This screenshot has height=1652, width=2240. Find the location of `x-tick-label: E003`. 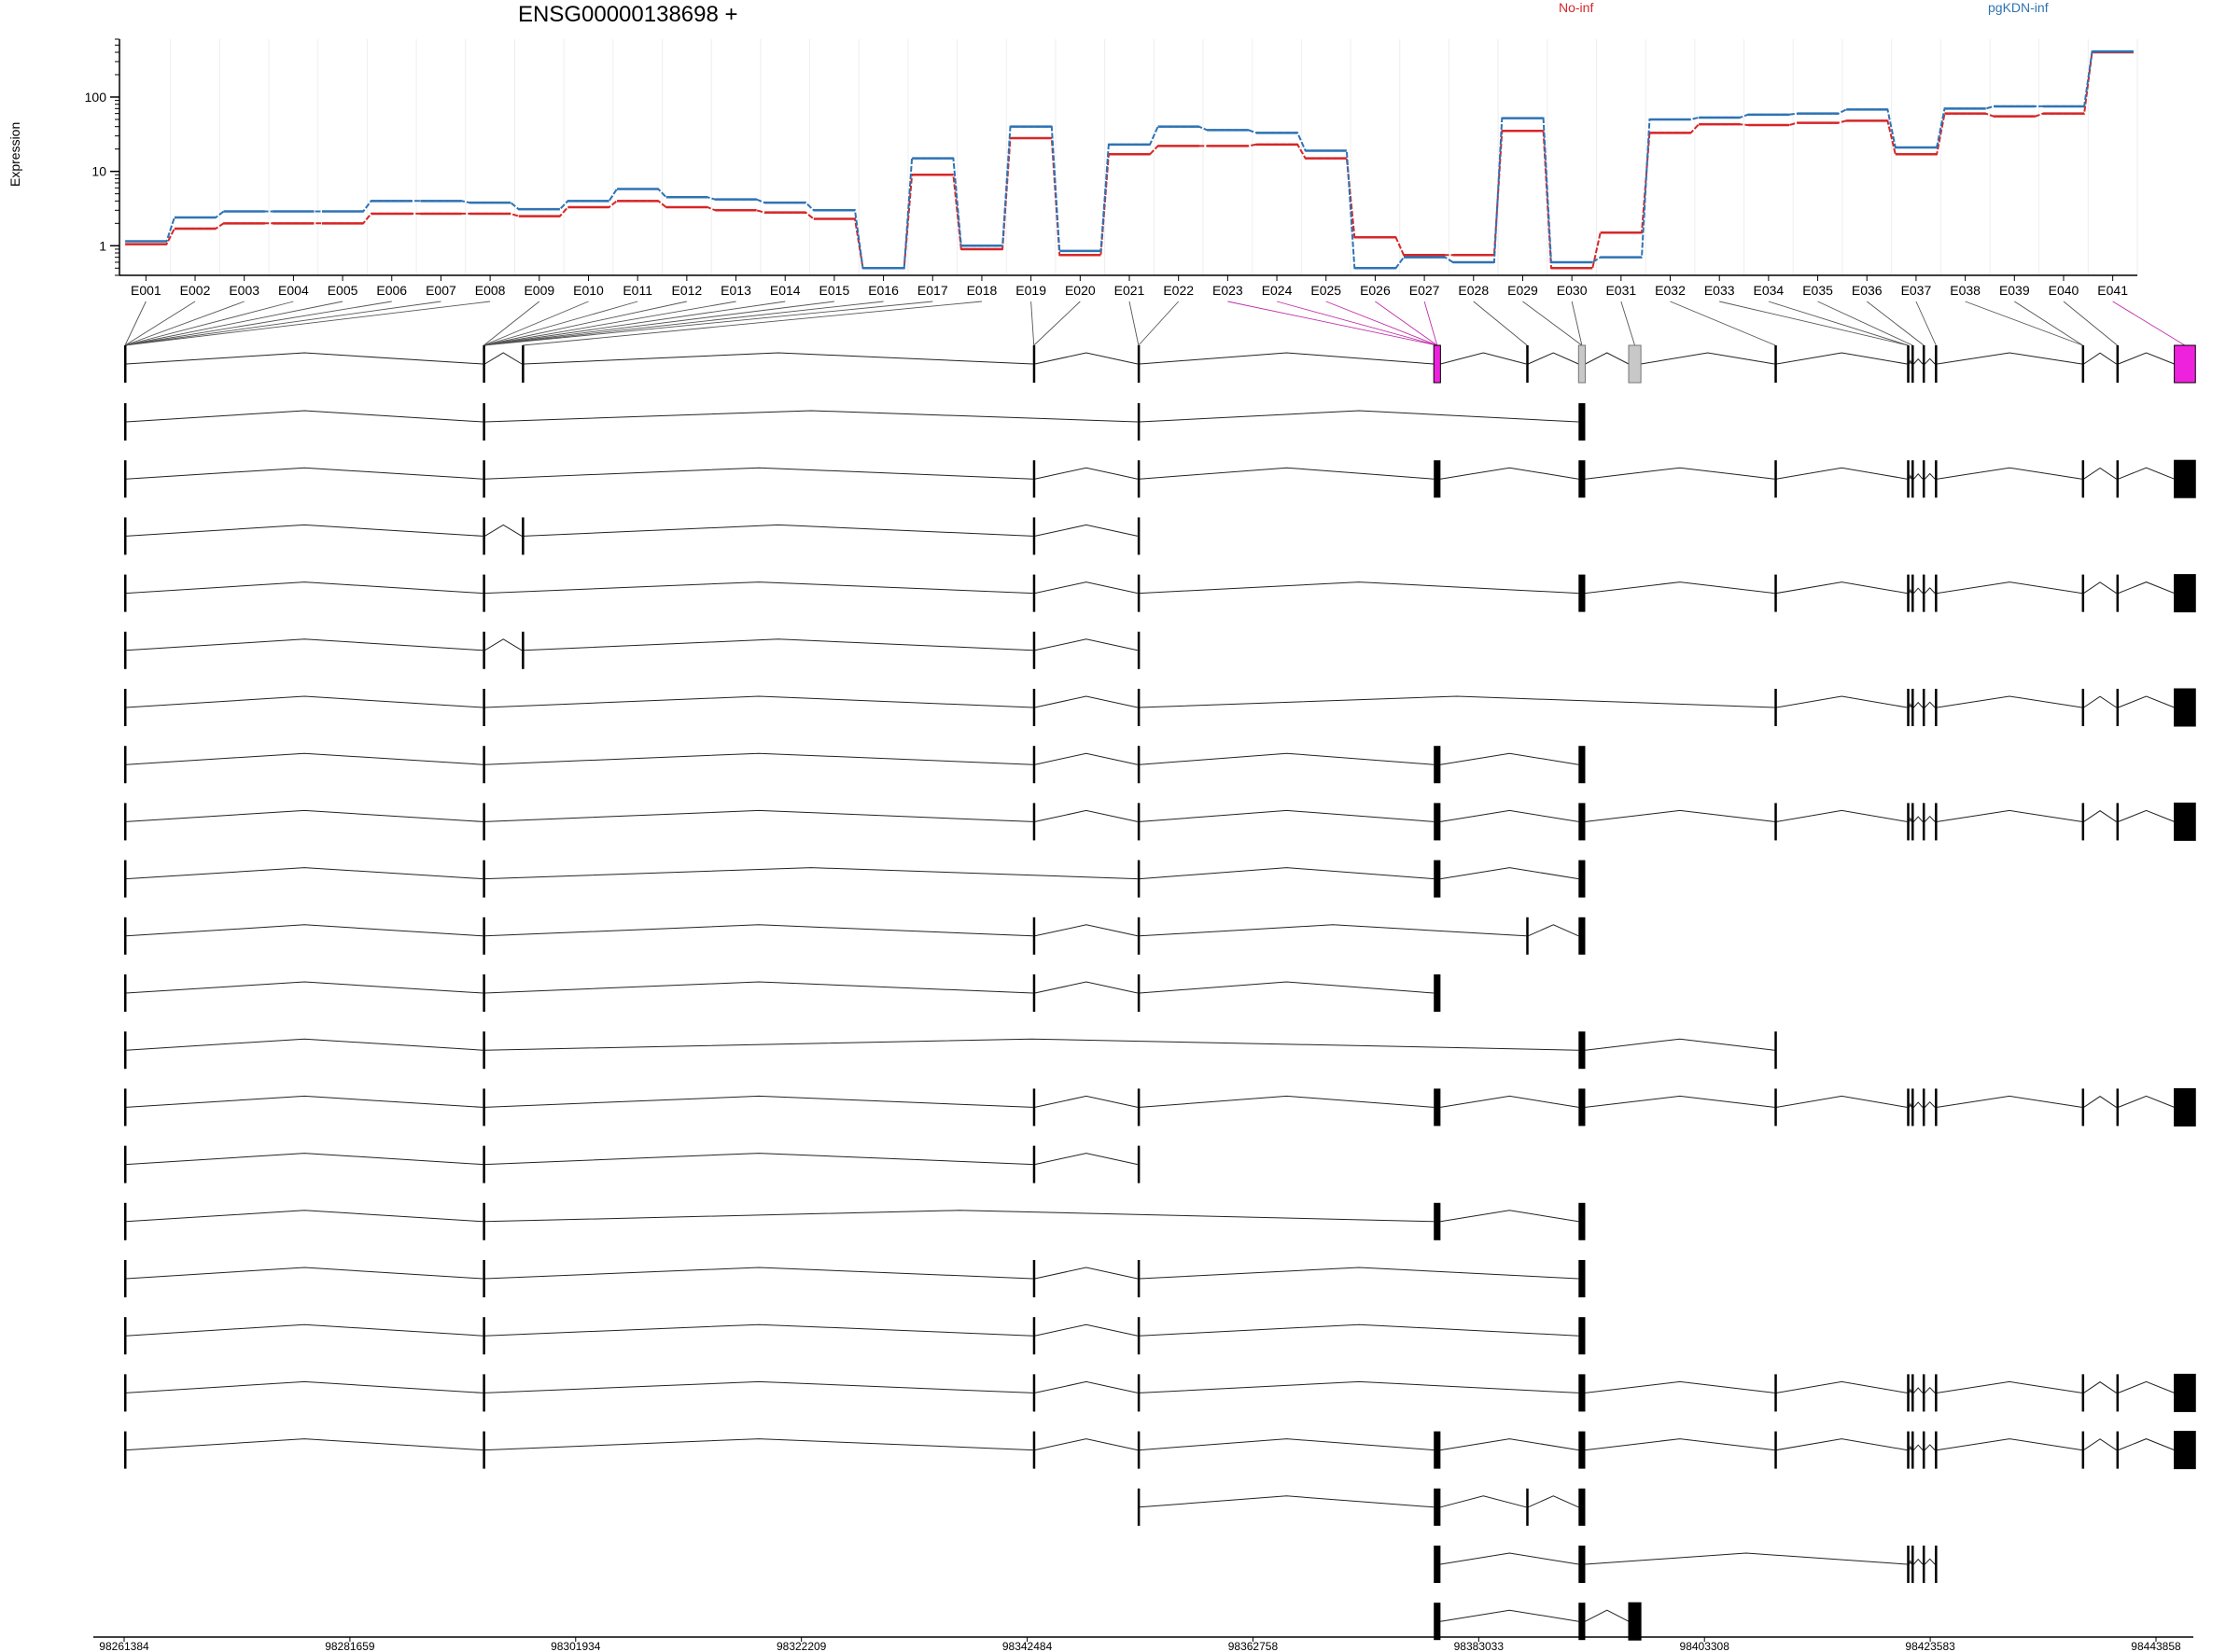

x-tick-label: E003 is located at coordinates (244, 290).